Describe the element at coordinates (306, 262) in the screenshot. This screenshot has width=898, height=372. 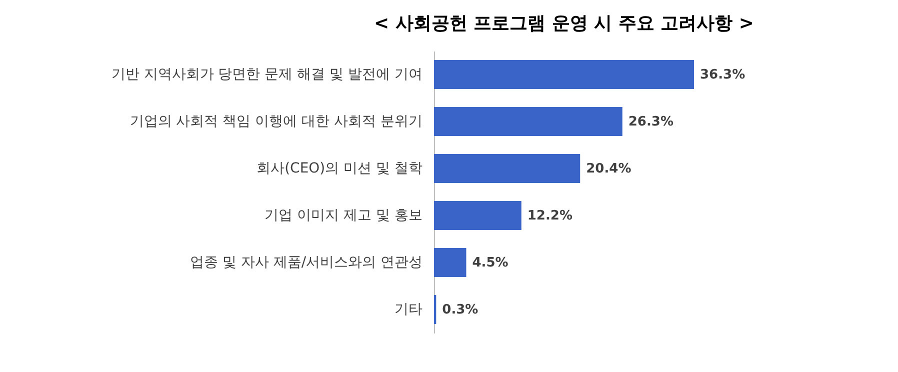
I see `y-tick-label: 업종 및 자사 제품/서비스와의 연관성` at that location.